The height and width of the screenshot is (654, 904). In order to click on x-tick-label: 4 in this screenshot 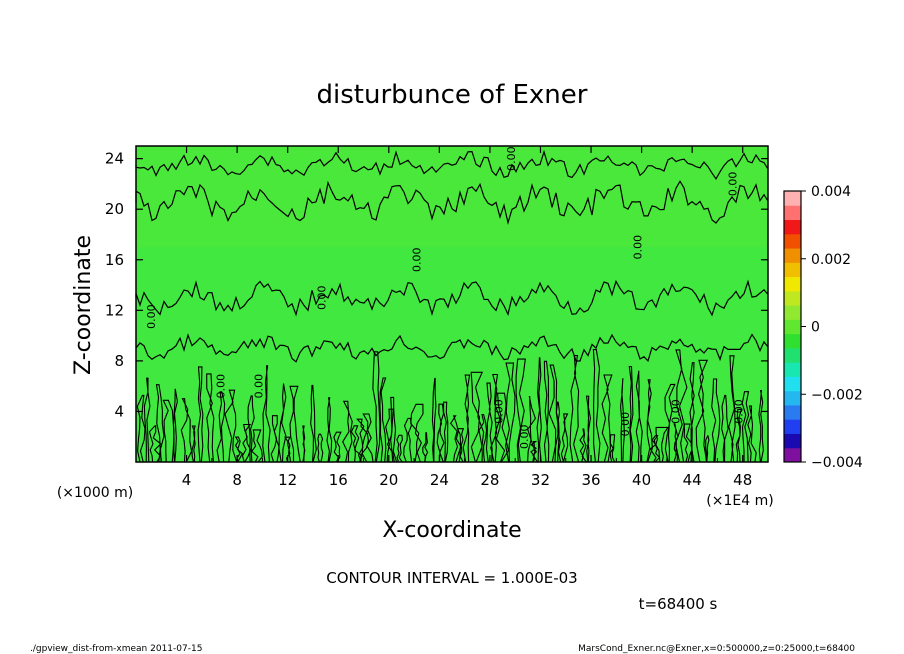, I will do `click(187, 480)`.